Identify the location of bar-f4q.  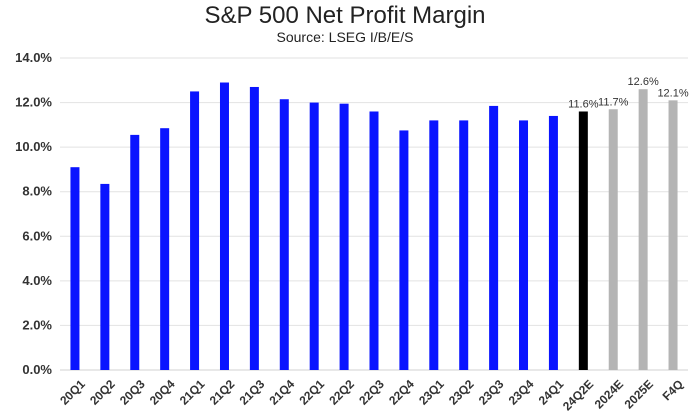
(673, 235).